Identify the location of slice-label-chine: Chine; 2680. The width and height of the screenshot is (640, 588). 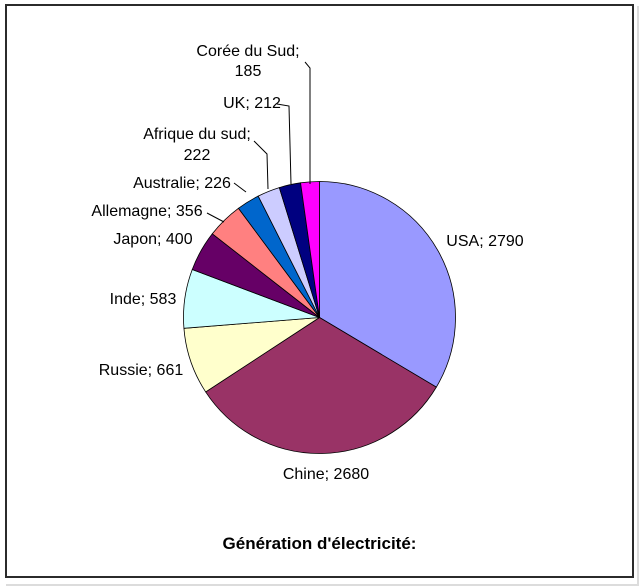
(326, 474).